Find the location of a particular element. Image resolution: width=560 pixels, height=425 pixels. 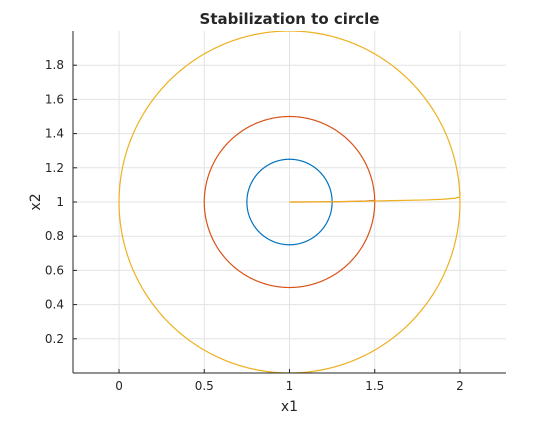

x-tick-label: 0.5 is located at coordinates (204, 386).